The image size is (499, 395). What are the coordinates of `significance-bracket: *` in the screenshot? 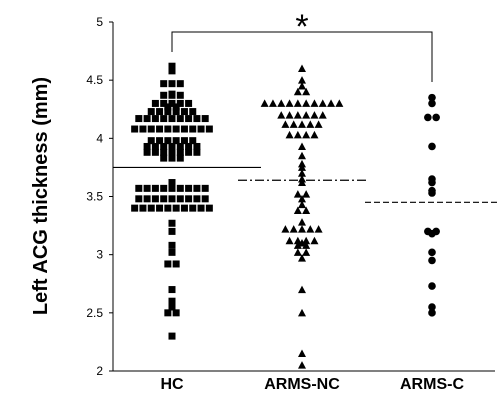 It's located at (302, 45).